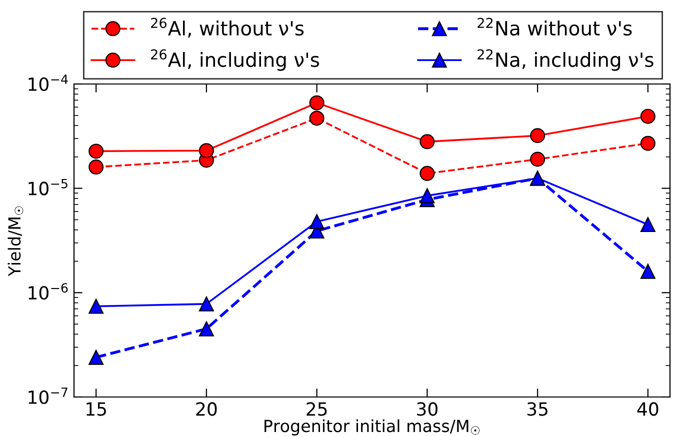  I want to click on x-axis-title: Progenitor initial mass/M$_{☉}$, so click(372, 427).